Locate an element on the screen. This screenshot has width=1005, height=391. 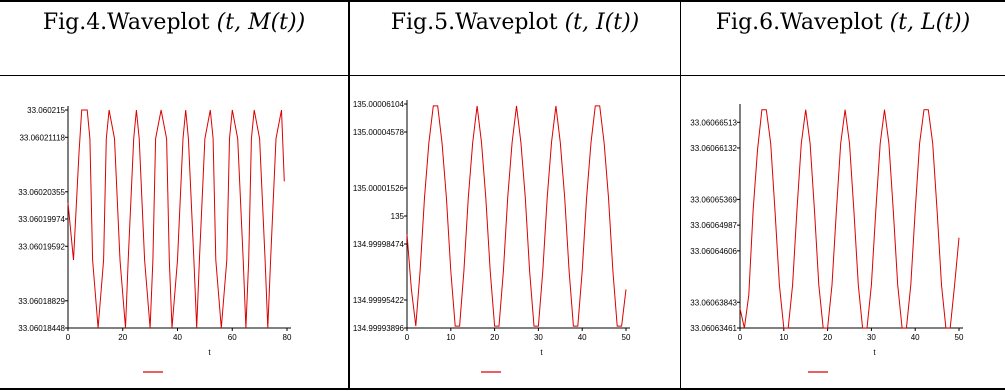
x-tick-label: 80 is located at coordinates (287, 337).